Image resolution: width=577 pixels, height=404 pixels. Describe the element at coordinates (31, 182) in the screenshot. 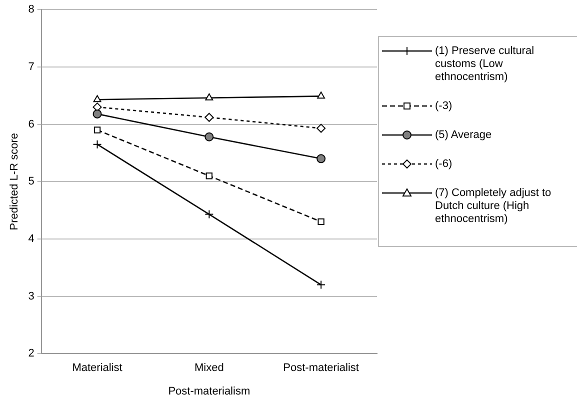

I see `y-tick-label: 5` at that location.